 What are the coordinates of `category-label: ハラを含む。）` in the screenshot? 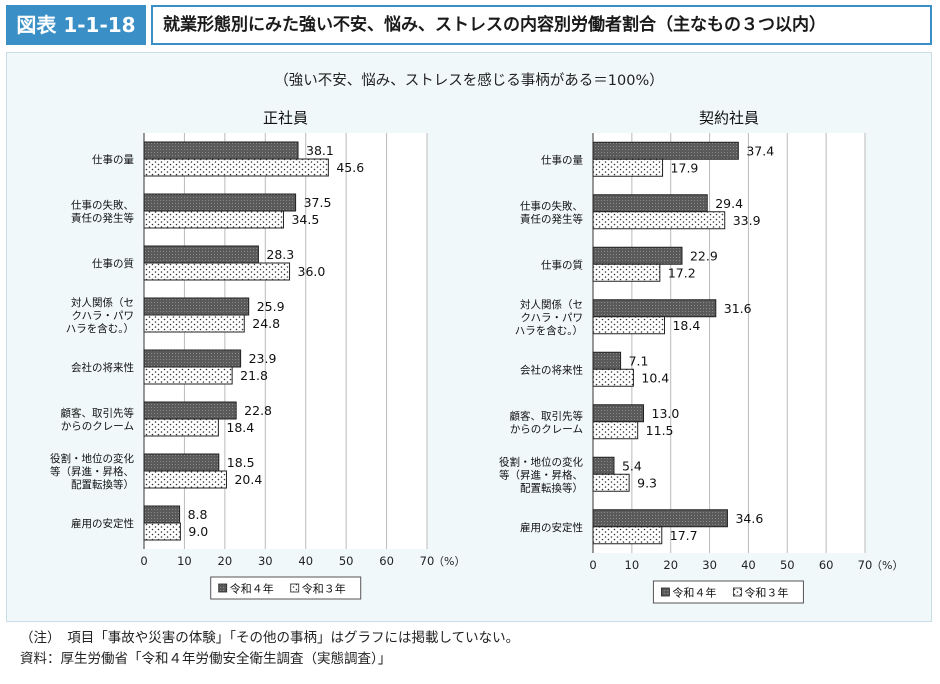 It's located at (100, 328).